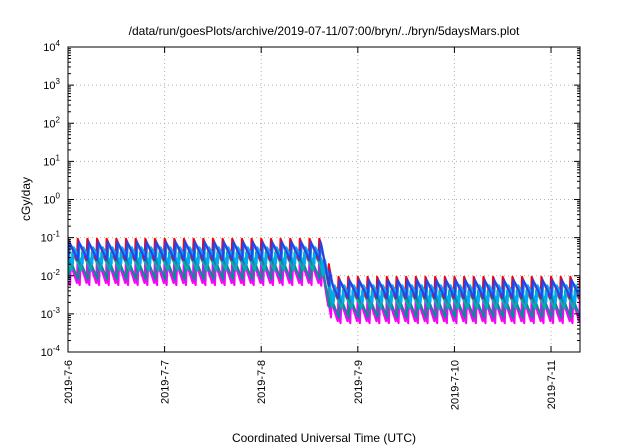 This screenshot has height=448, width=640. Describe the element at coordinates (51, 122) in the screenshot. I see `y-tick-label: 10²` at that location.